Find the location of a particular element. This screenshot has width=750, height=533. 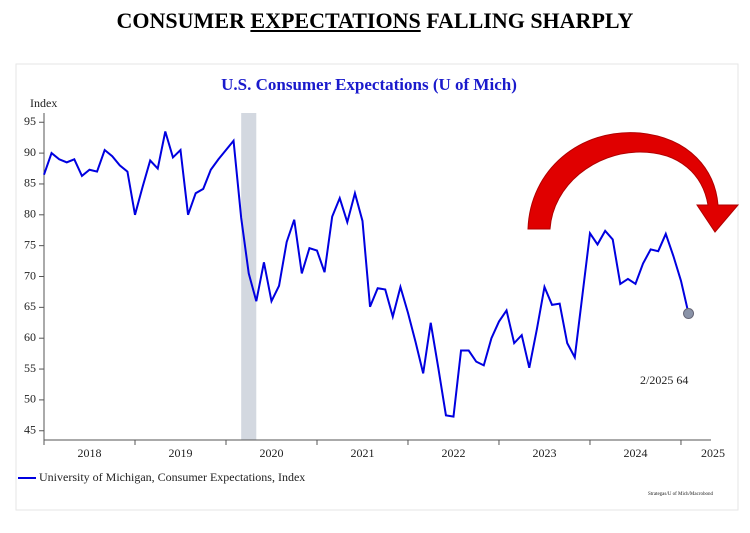

x-tick-label: 2022 is located at coordinates (453, 453).